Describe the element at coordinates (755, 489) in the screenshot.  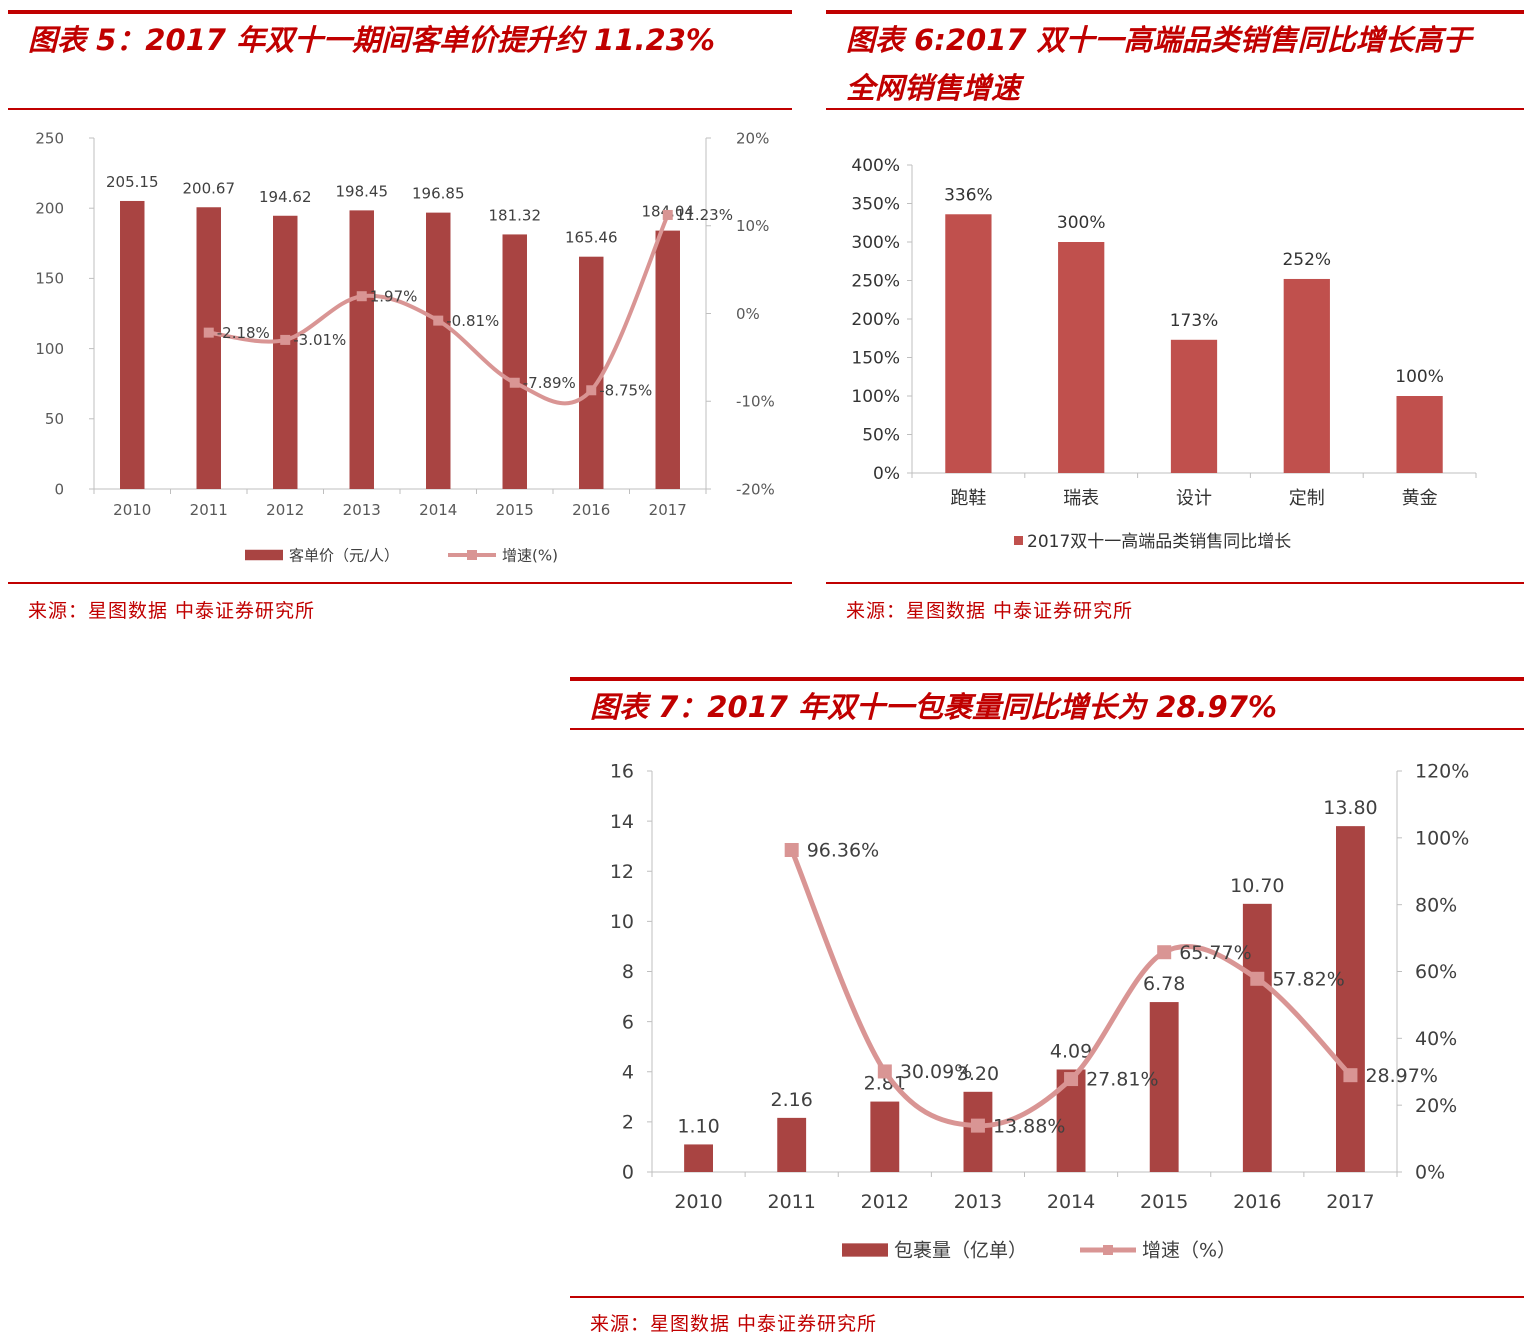
I see `right-tick-label: -20%` at that location.